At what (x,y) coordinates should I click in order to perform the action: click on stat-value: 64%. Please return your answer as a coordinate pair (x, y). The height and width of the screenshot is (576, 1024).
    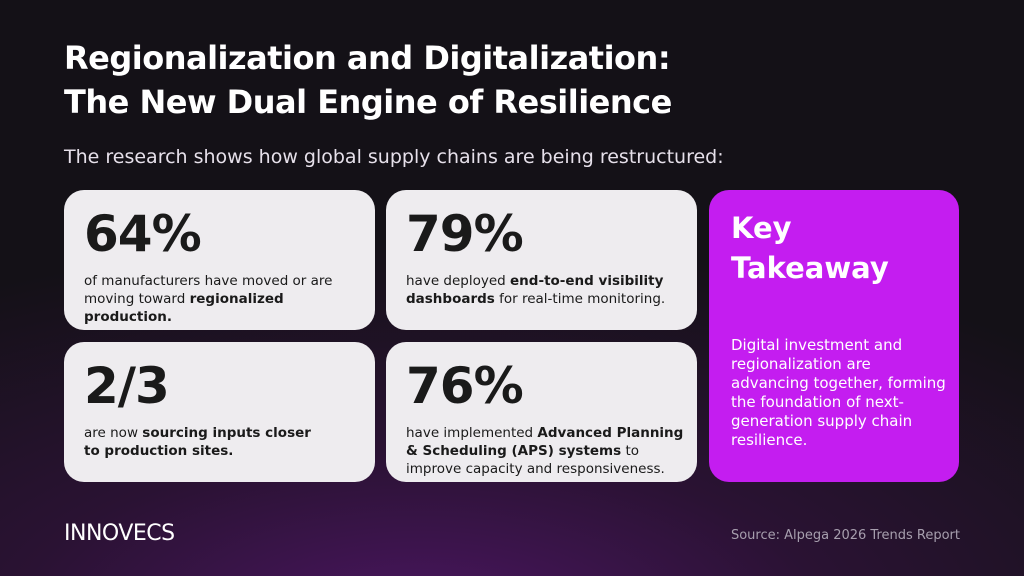
    Looking at the image, I should click on (143, 234).